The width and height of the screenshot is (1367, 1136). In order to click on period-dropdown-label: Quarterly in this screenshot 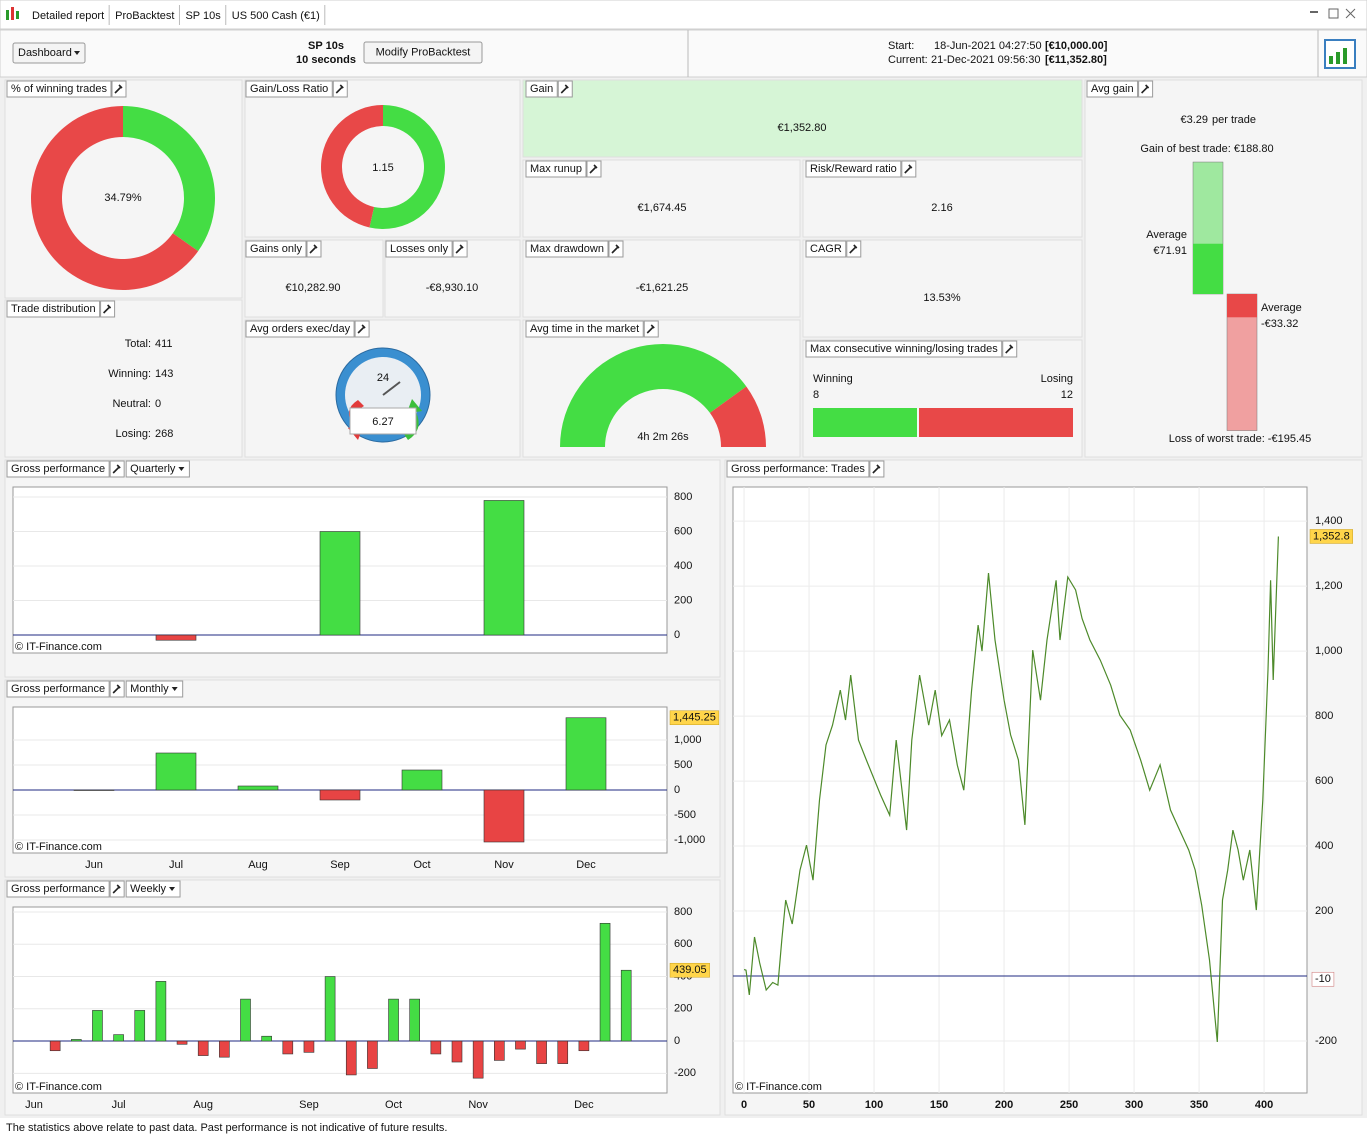, I will do `click(153, 469)`.